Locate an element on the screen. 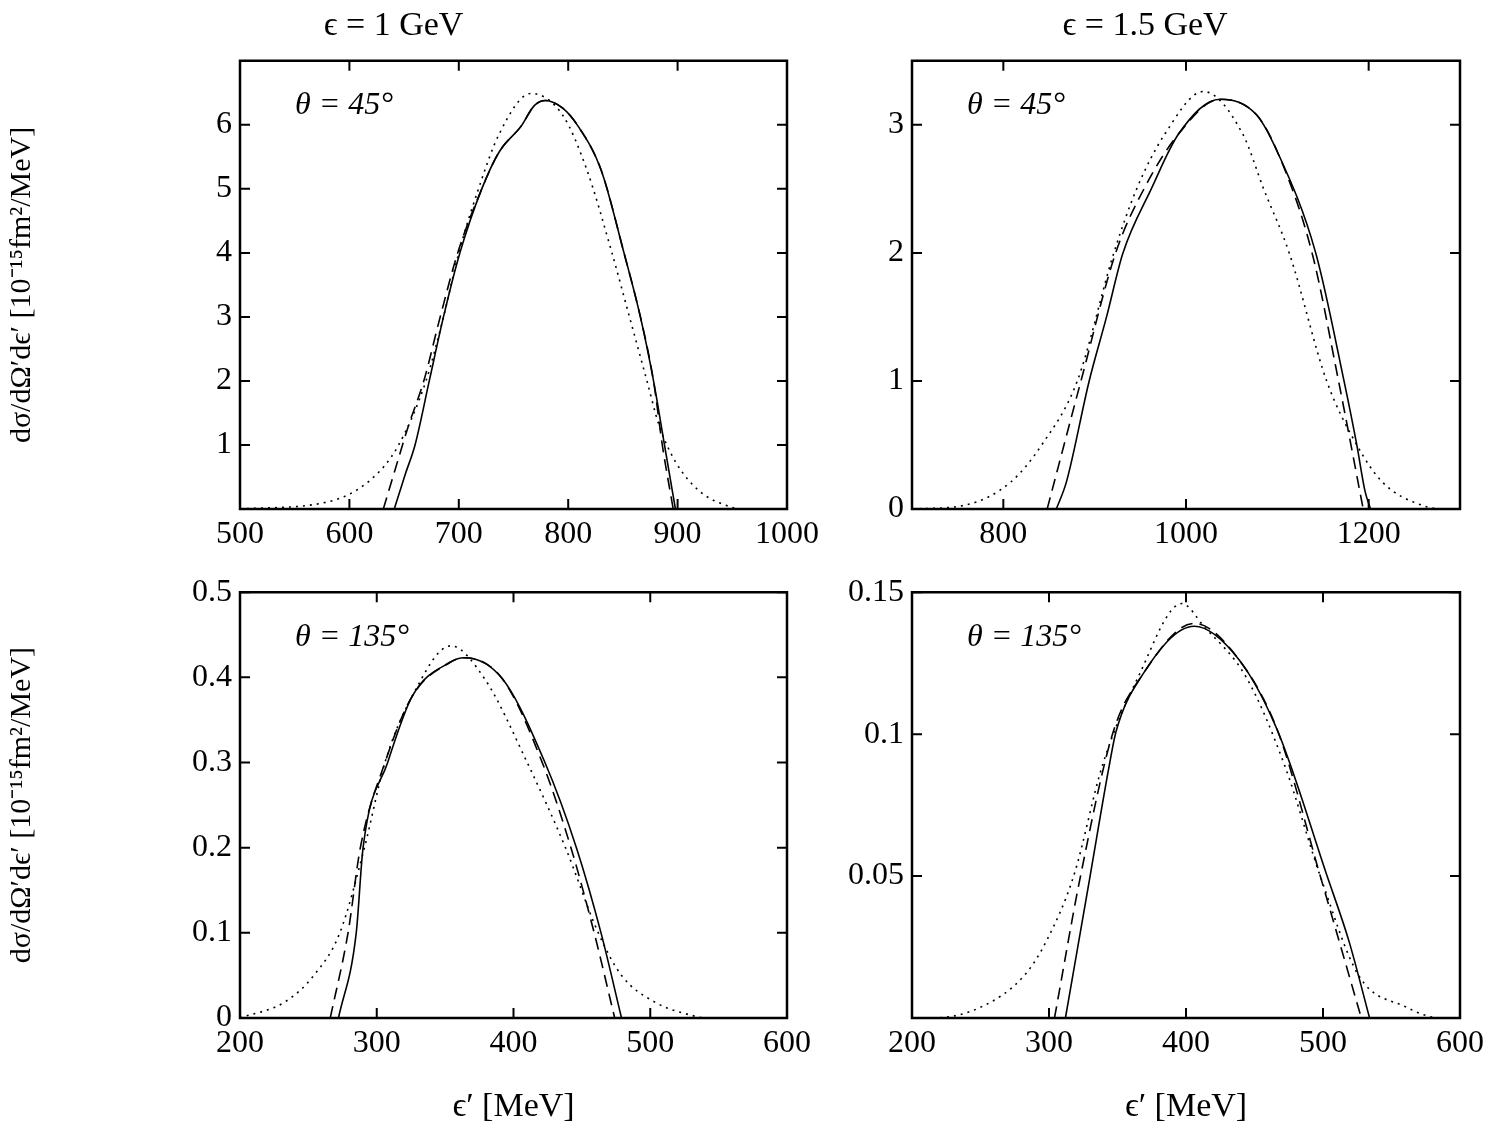 This screenshot has height=1131, width=1501. chart-title: ϵ = 1.5 GeV is located at coordinates (1145, 24).